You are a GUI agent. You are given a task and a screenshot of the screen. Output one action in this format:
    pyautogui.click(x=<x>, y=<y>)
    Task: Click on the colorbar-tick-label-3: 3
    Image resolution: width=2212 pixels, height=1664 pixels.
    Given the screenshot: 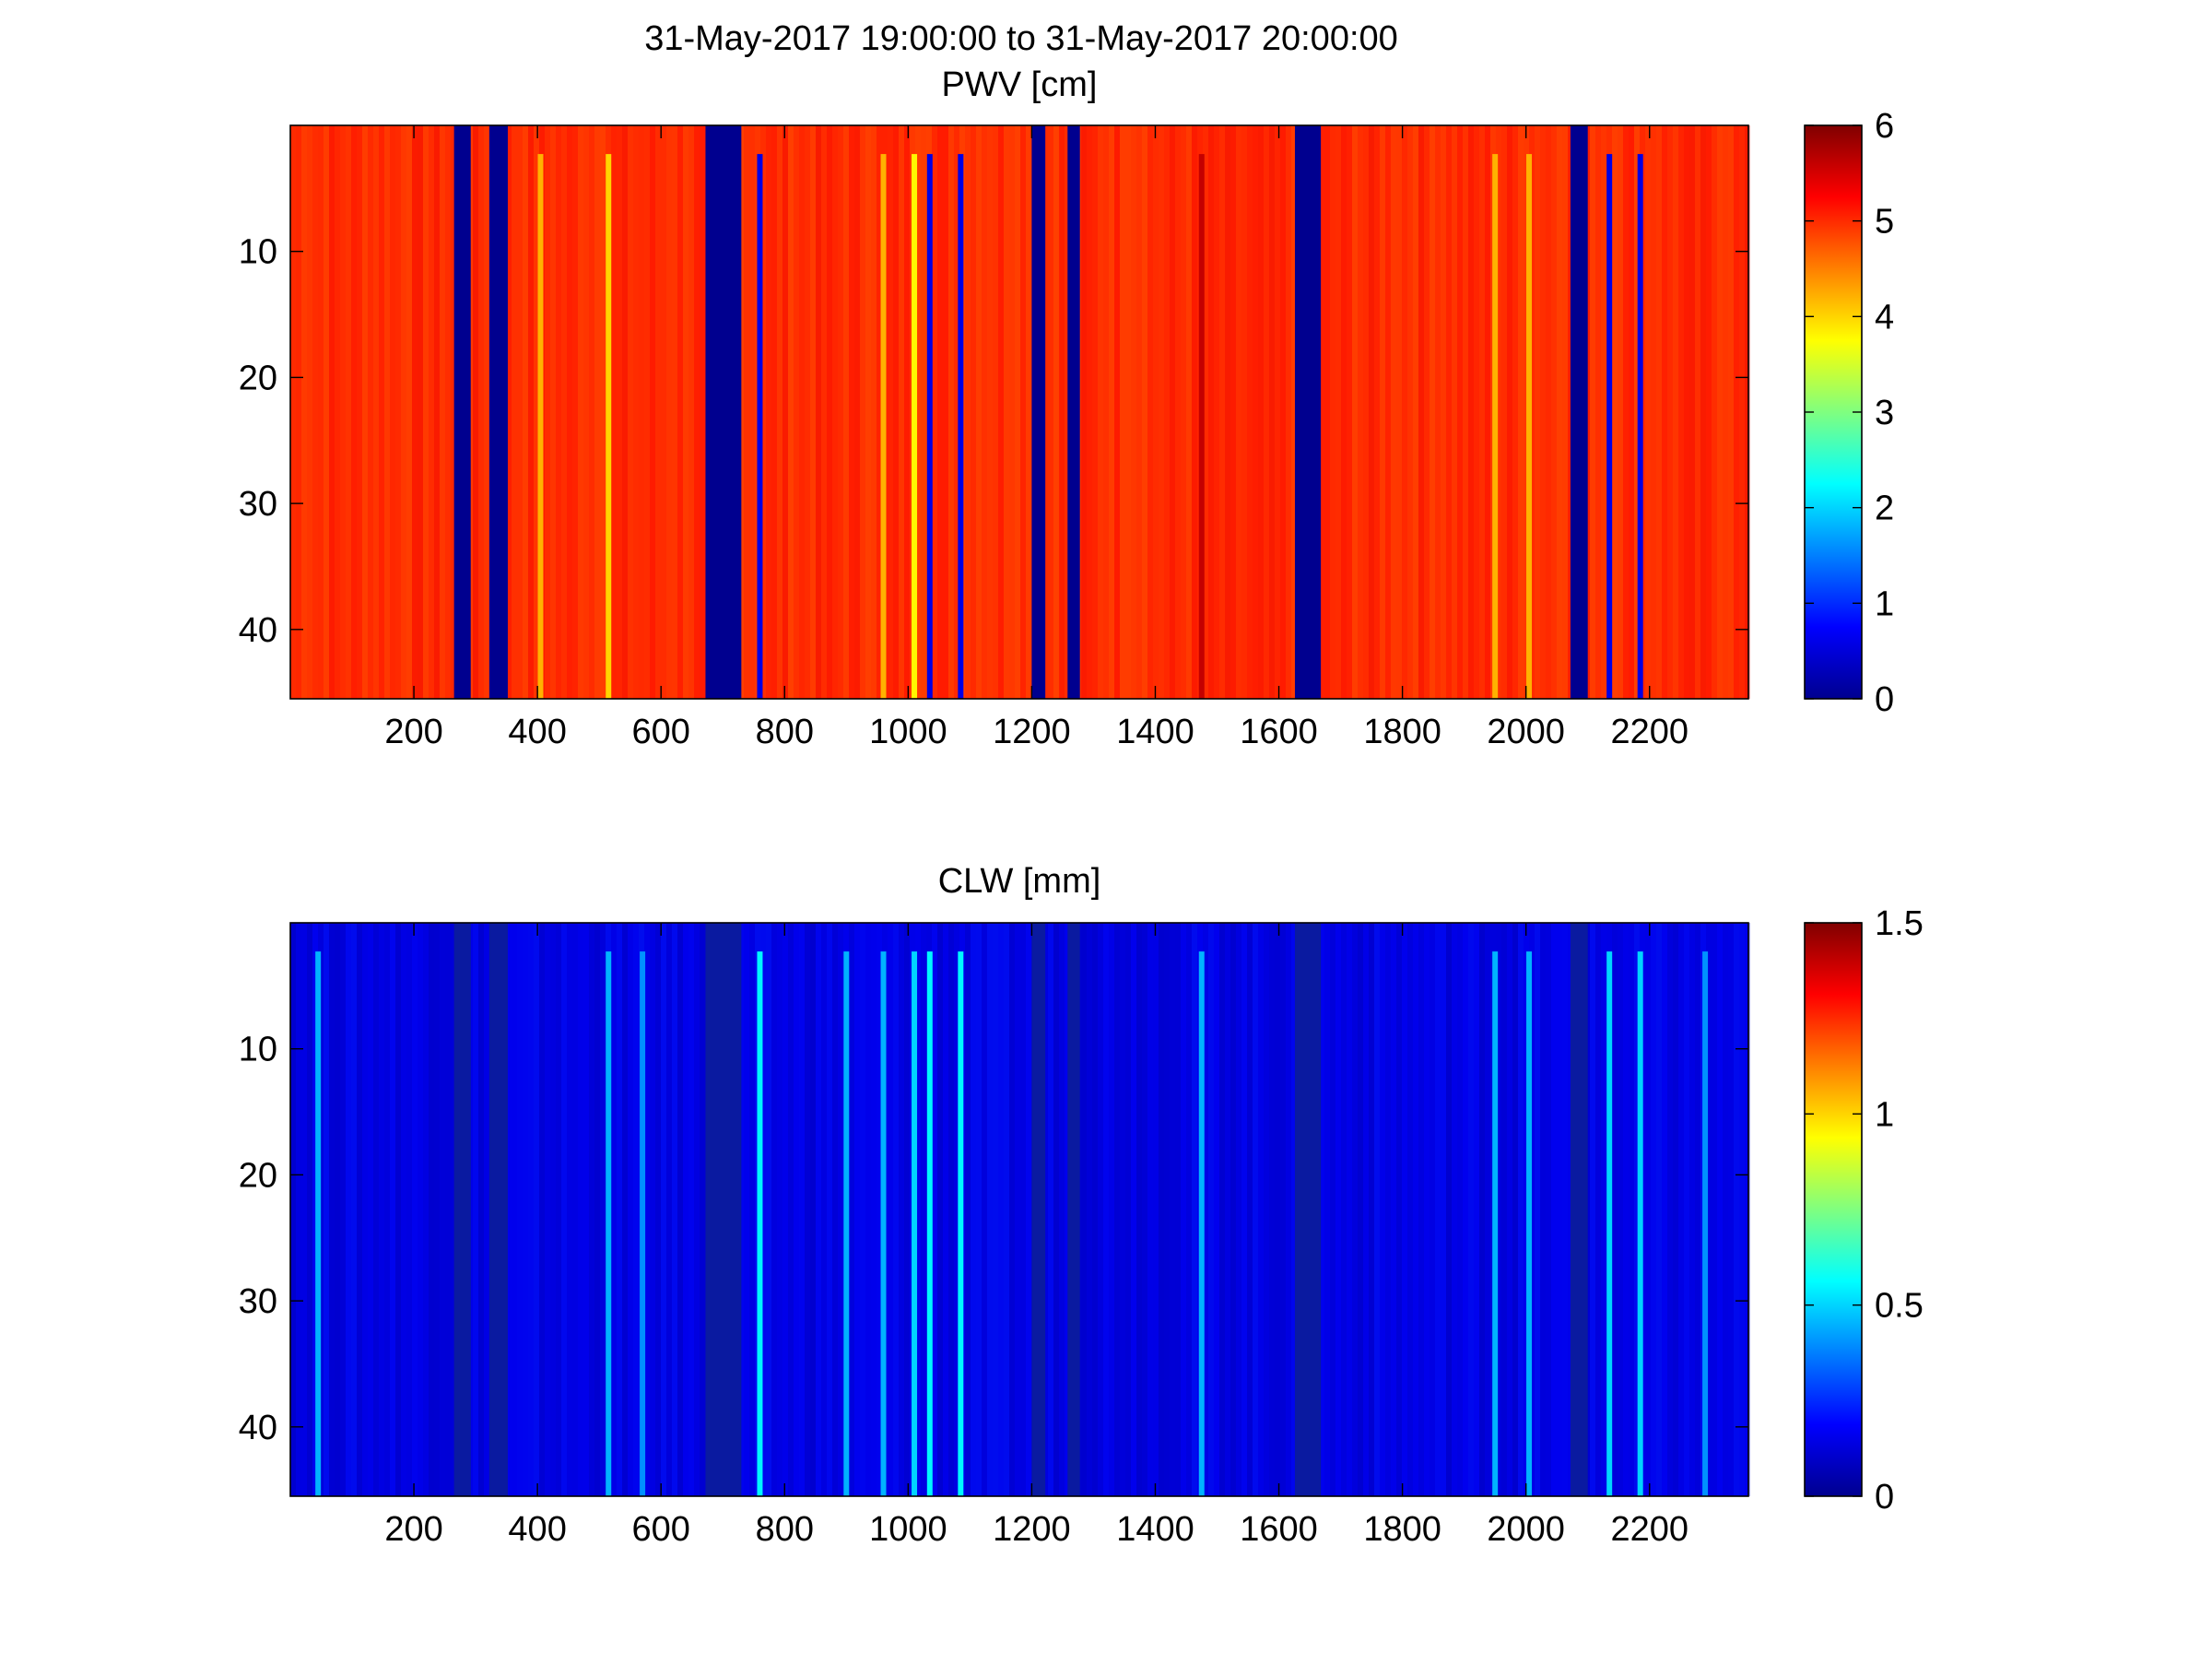 What is the action you would take?
    pyautogui.click(x=1884, y=413)
    